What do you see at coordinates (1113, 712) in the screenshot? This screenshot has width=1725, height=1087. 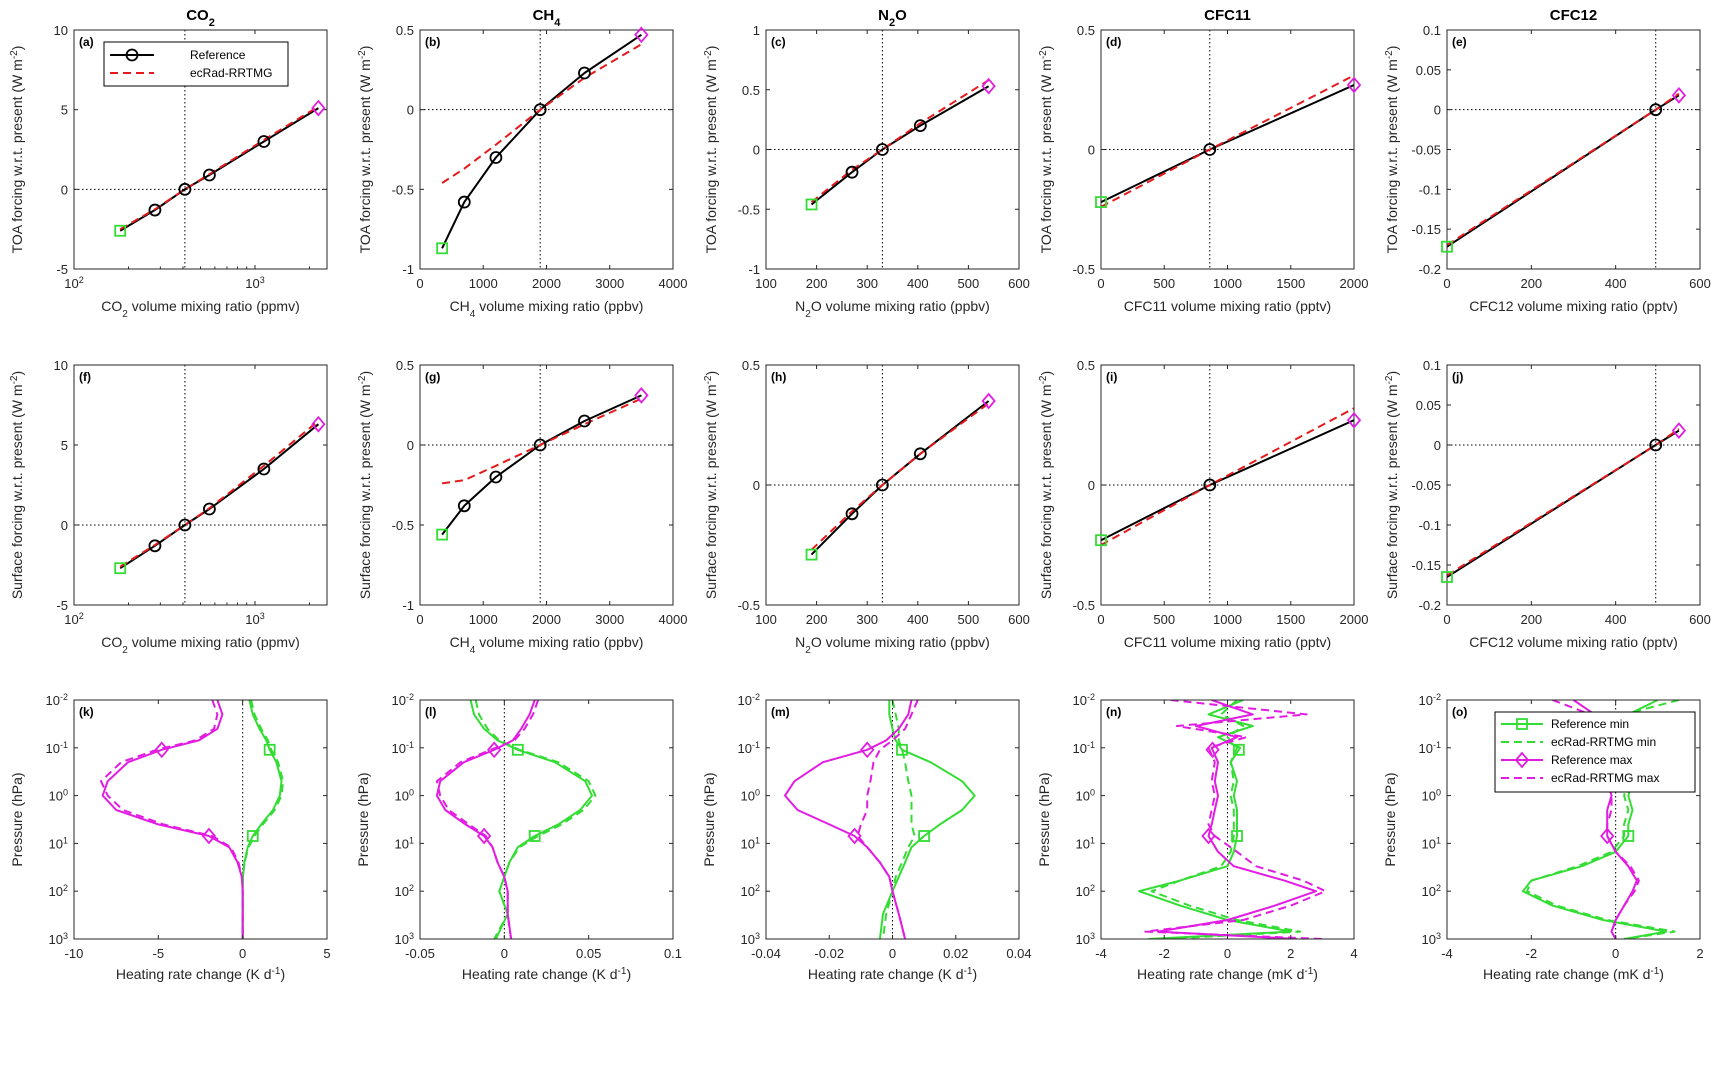 I see `panel-label: (n)` at bounding box center [1113, 712].